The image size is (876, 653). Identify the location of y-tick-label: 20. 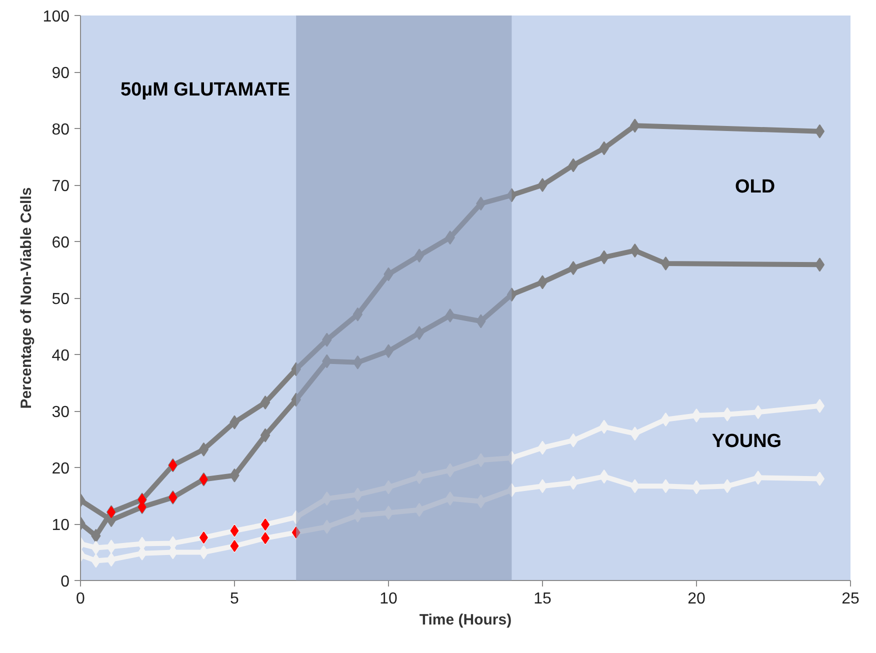
(61, 469).